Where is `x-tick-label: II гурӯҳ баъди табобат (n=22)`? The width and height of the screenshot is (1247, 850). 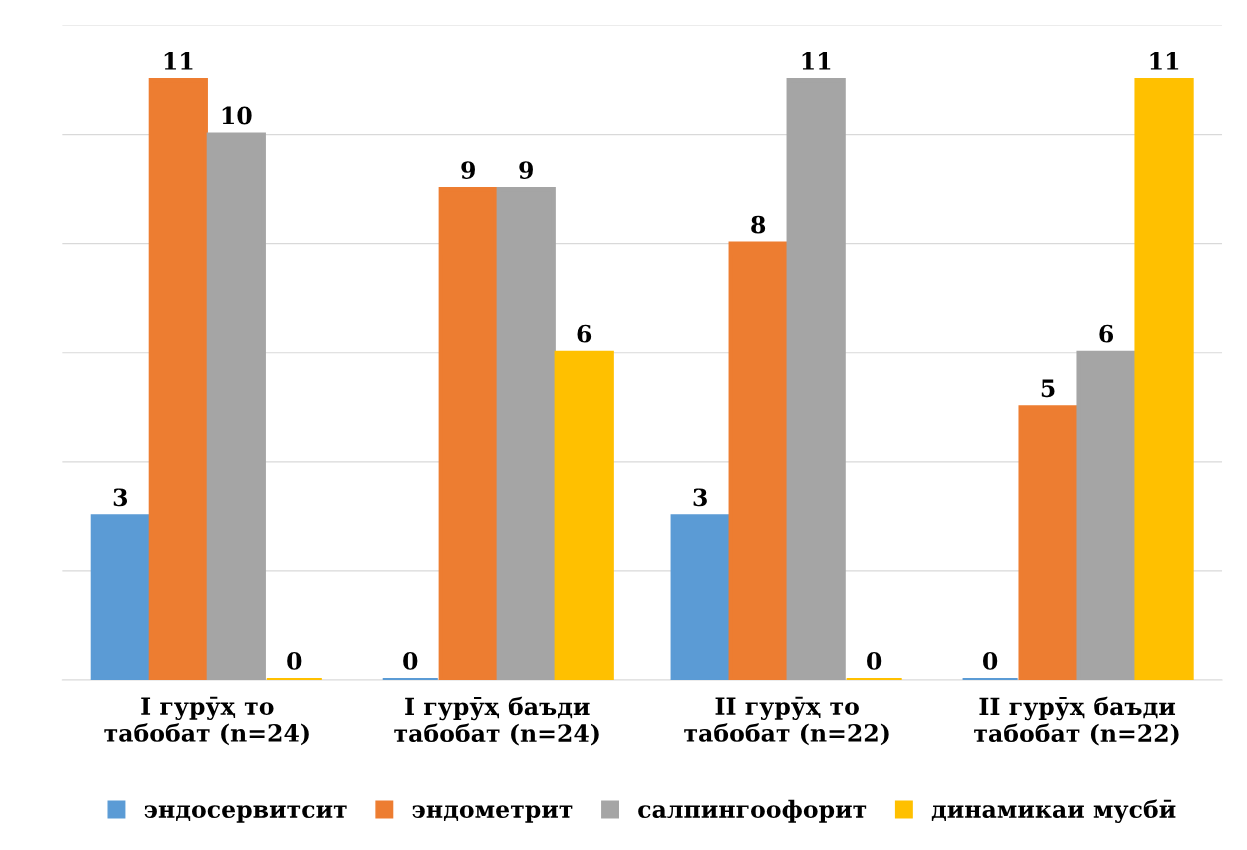
x-tick-label: II гурӯҳ баъди табобат (n=22) is located at coordinates (1076, 721).